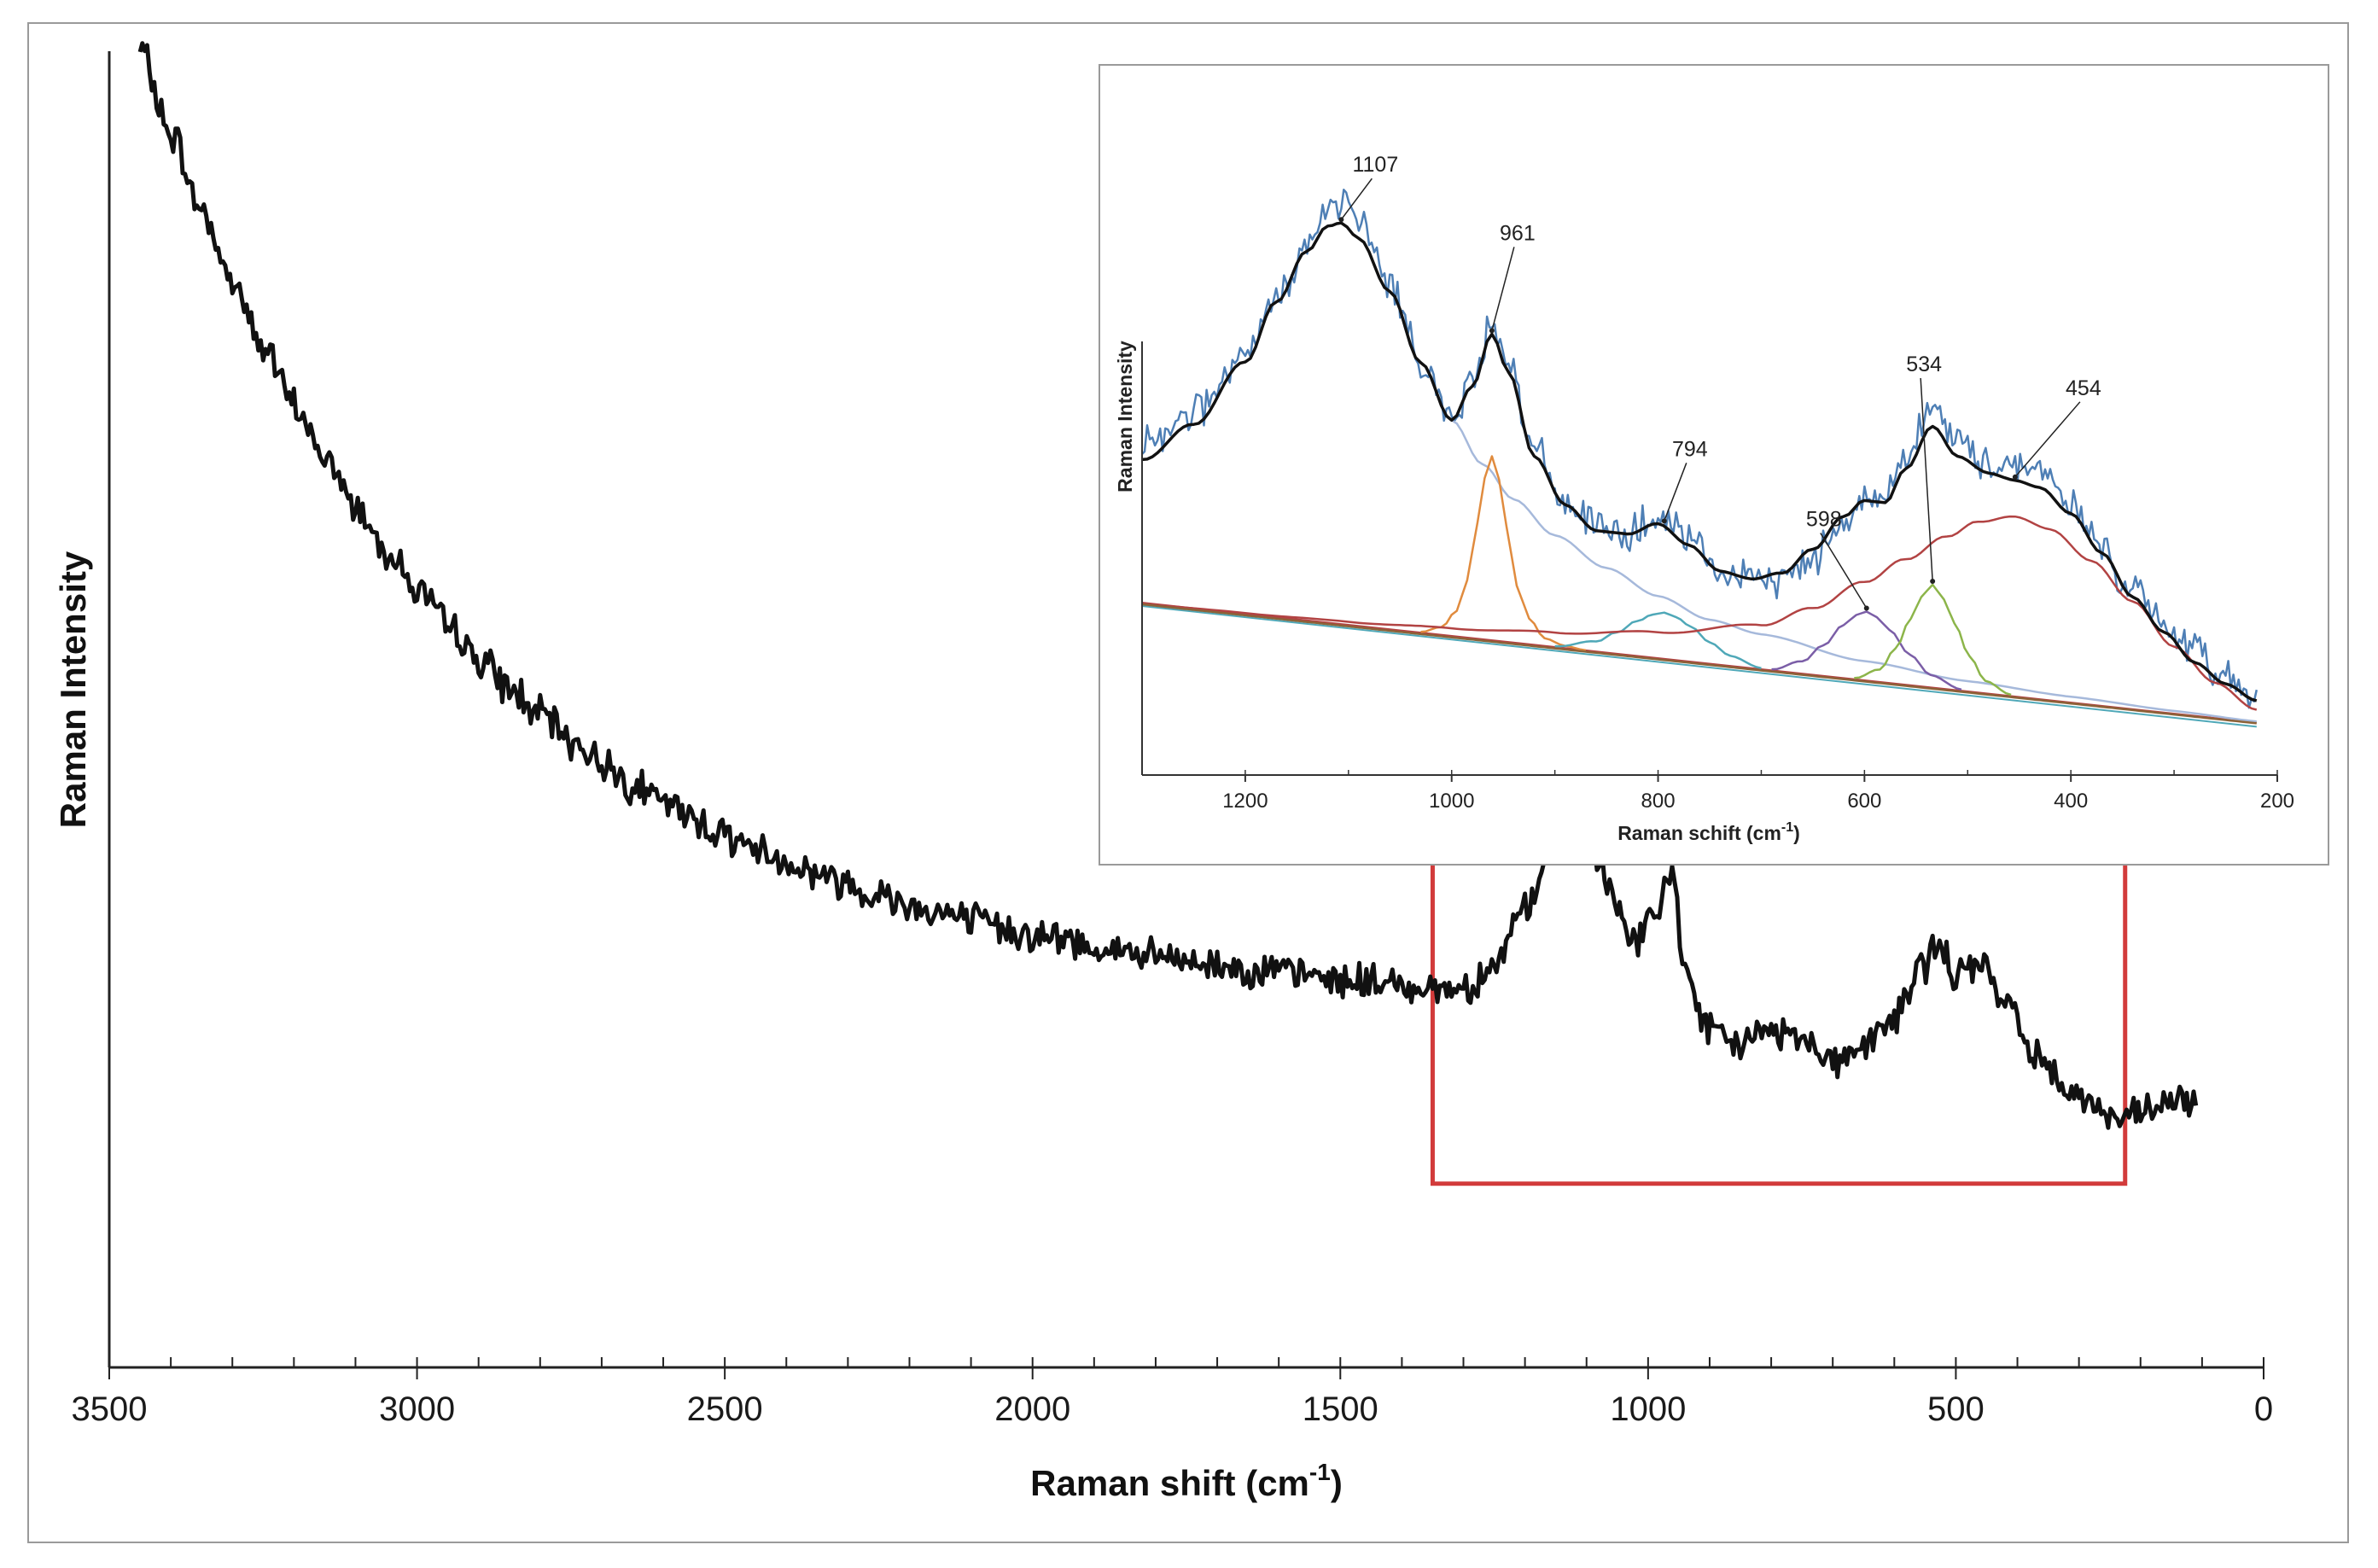 The width and height of the screenshot is (2378, 1568). I want to click on inset-peak-label: 794, so click(1690, 449).